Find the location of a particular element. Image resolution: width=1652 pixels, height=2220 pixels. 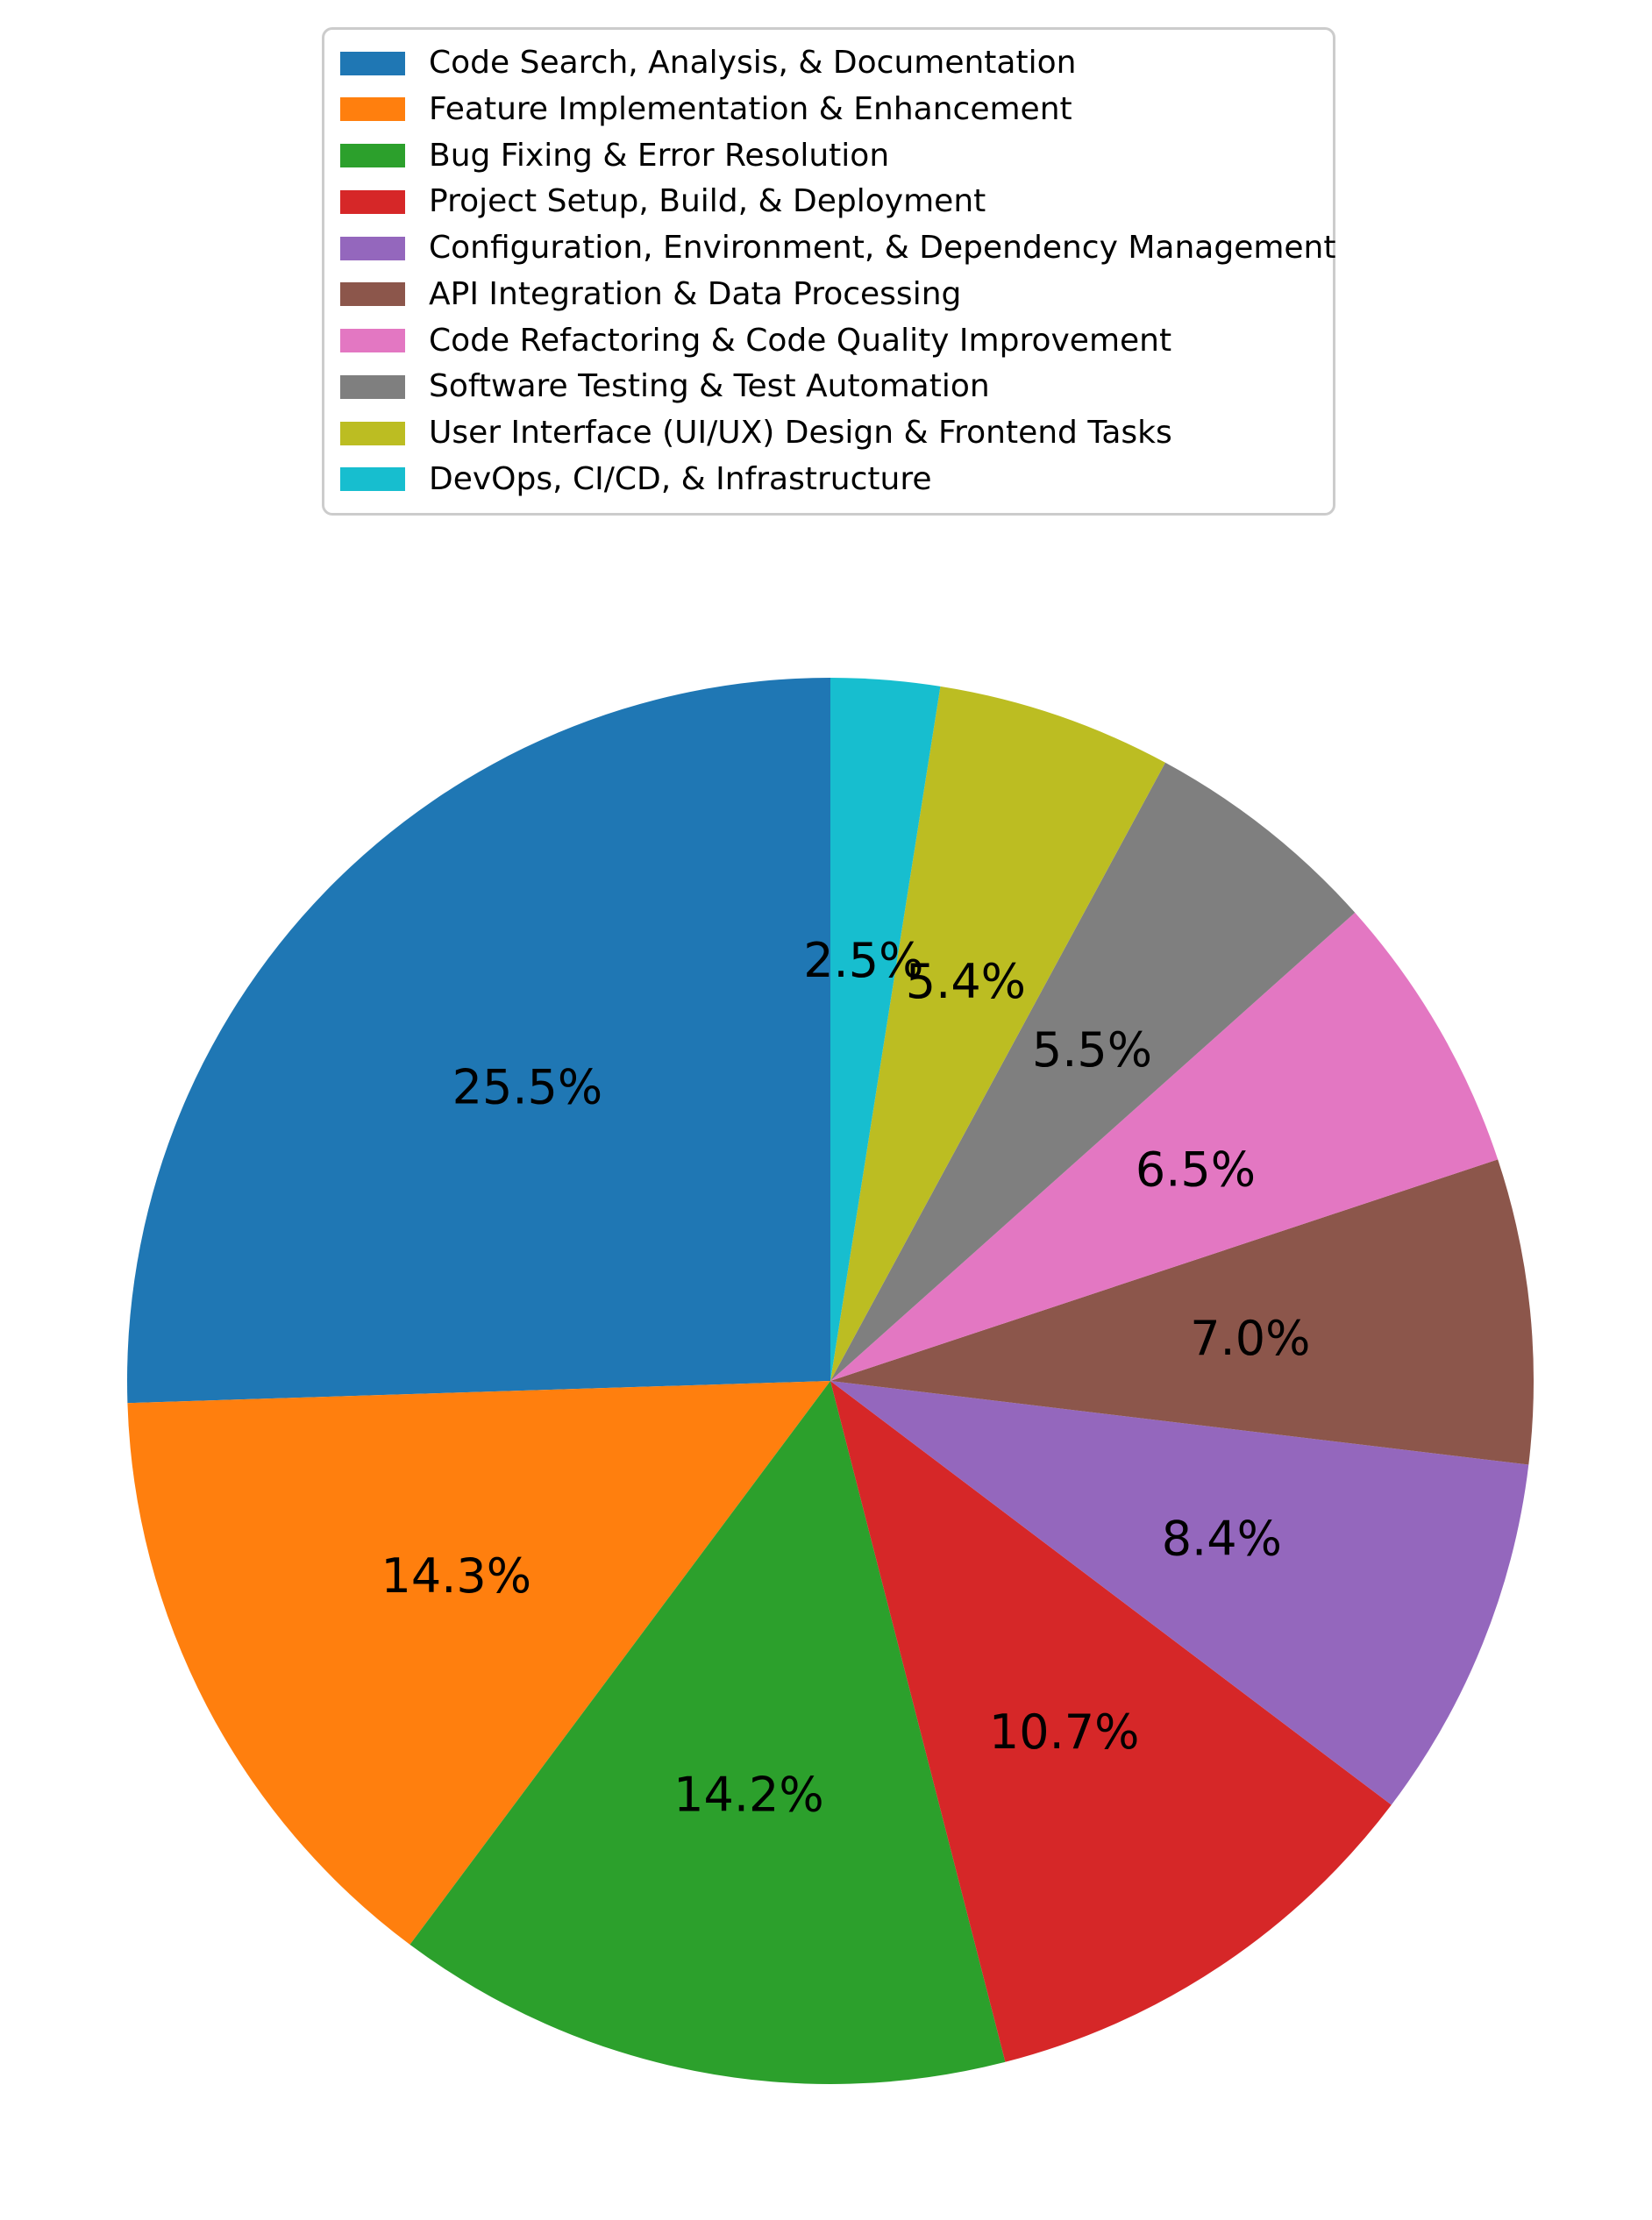

pie-percent-label: 5.4% is located at coordinates (966, 981).